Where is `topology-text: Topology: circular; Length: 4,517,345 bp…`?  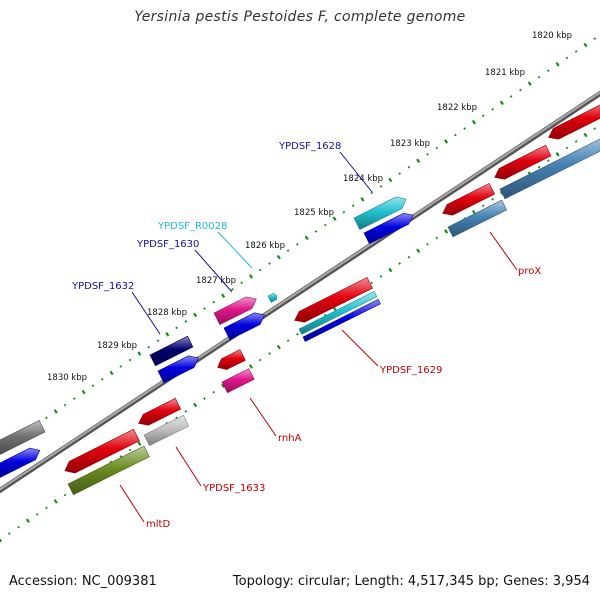 topology-text: Topology: circular; Length: 4,517,345 bp… is located at coordinates (411, 581).